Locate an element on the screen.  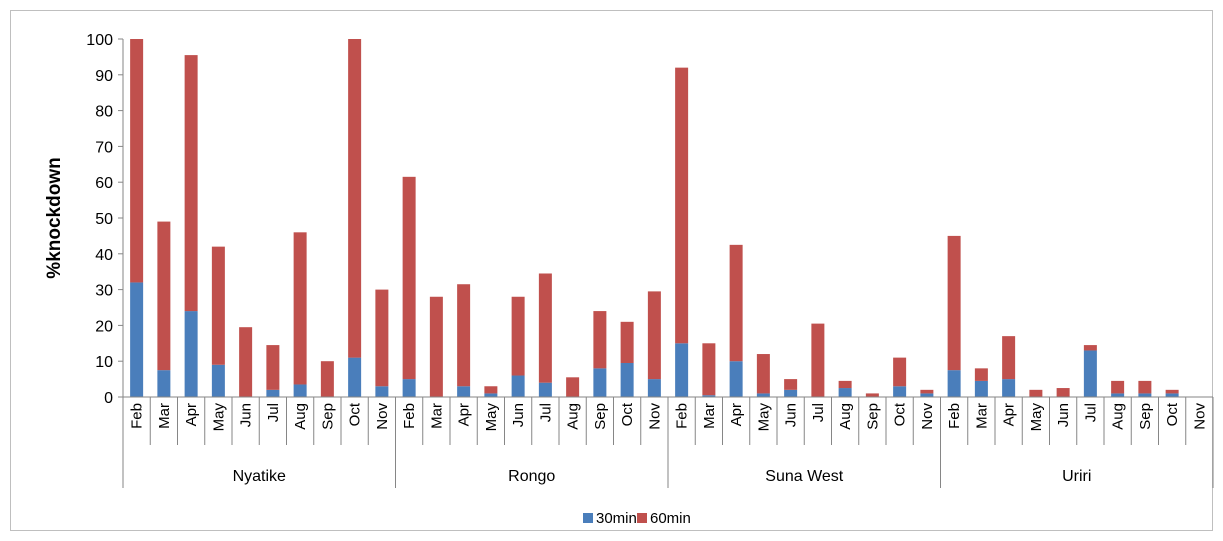
bar-60min-nyatike-jul is located at coordinates (273, 367).